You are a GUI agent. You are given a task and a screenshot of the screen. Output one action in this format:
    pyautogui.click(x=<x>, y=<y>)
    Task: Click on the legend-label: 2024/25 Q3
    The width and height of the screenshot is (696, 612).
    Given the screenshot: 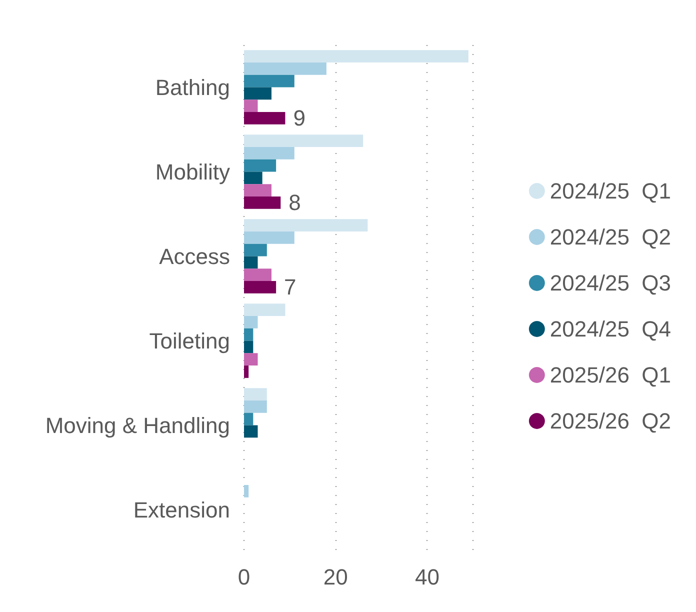 What is the action you would take?
    pyautogui.click(x=611, y=283)
    